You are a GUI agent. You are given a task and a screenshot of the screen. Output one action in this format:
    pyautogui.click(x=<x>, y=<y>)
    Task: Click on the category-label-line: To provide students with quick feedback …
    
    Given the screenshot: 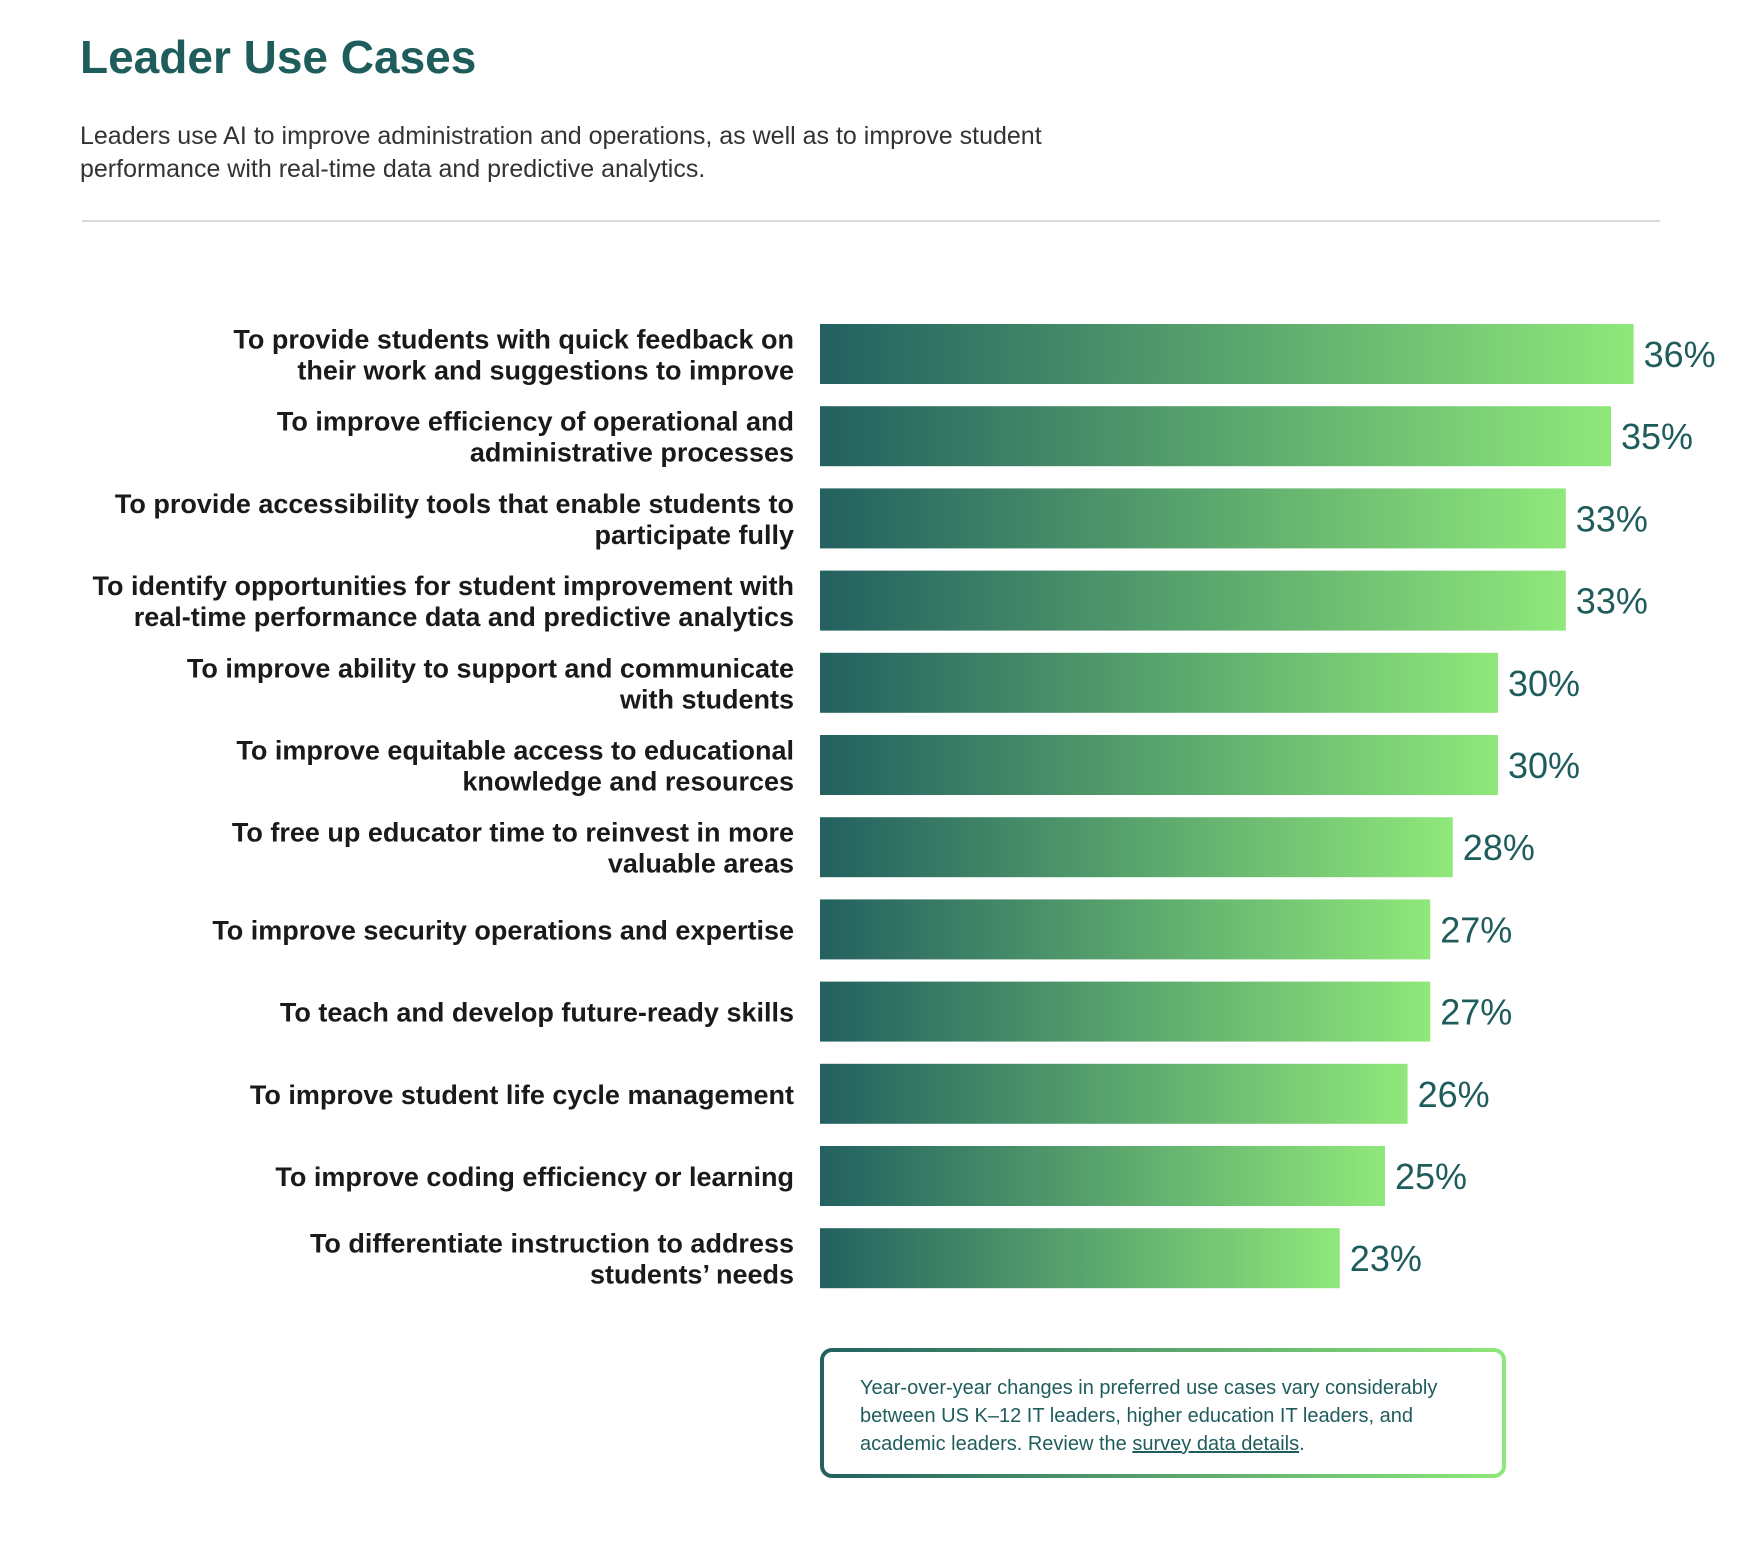 What is the action you would take?
    pyautogui.click(x=513, y=340)
    